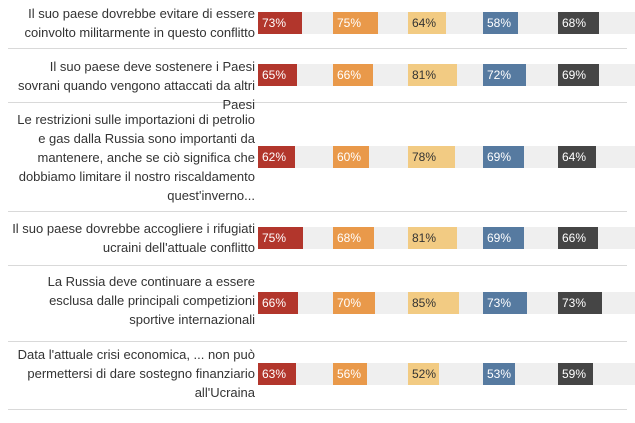 Image resolution: width=635 pixels, height=423 pixels. I want to click on value-cell: 60%, so click(381, 157).